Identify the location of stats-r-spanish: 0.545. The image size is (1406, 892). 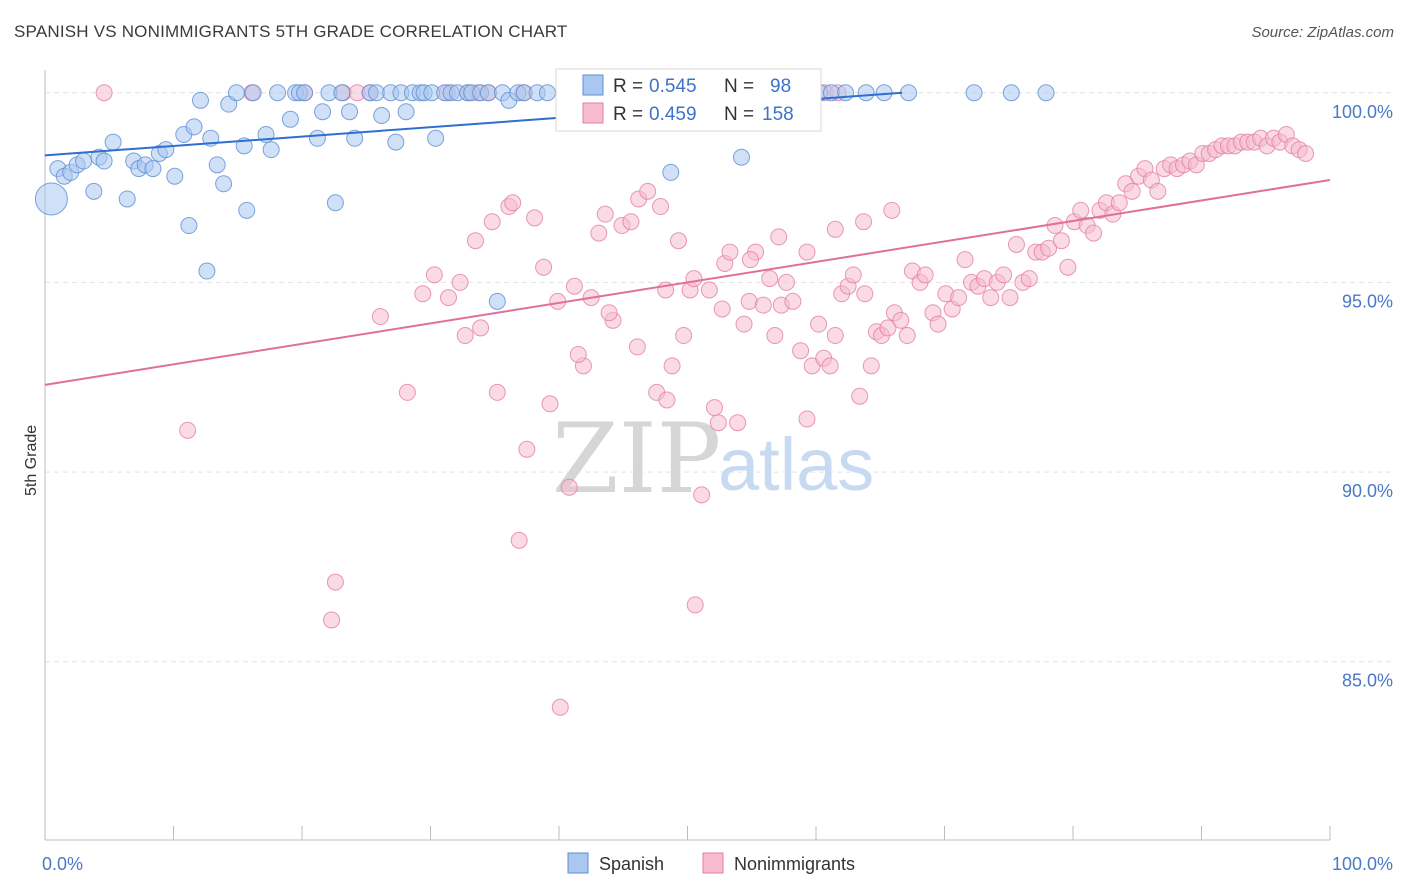
(673, 86).